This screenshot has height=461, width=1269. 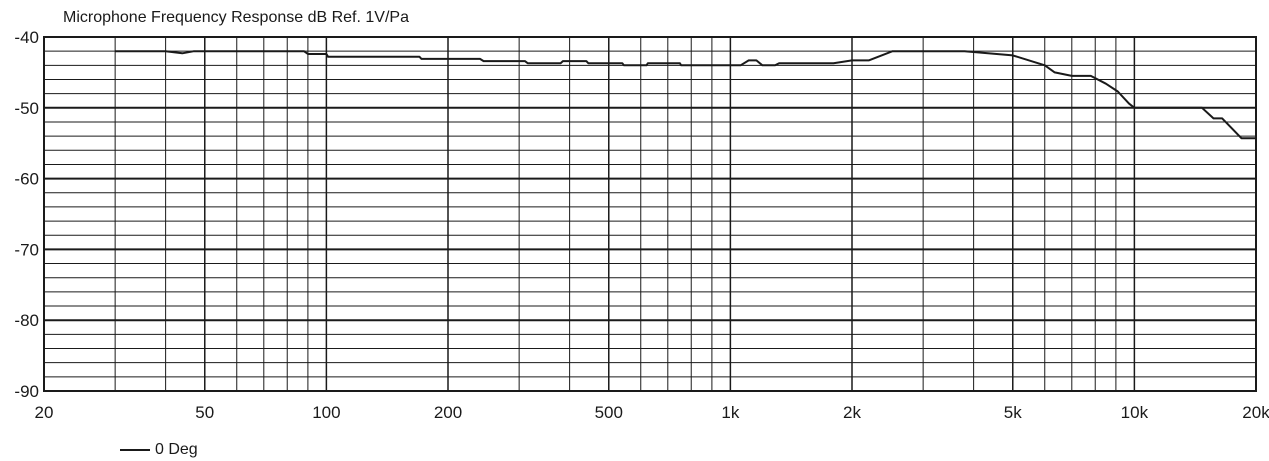 I want to click on legend: 0 Deg, so click(x=159, y=450).